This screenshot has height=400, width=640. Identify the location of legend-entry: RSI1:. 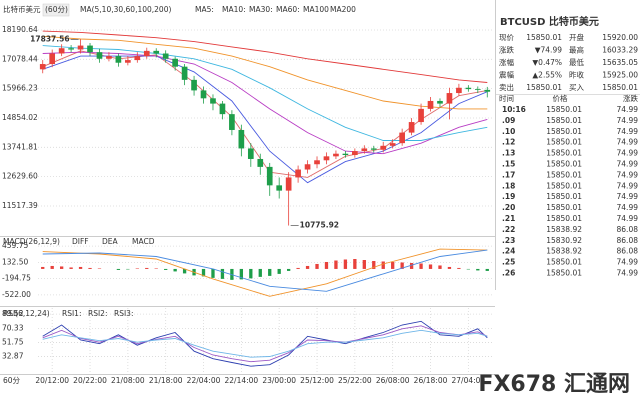
(71, 313).